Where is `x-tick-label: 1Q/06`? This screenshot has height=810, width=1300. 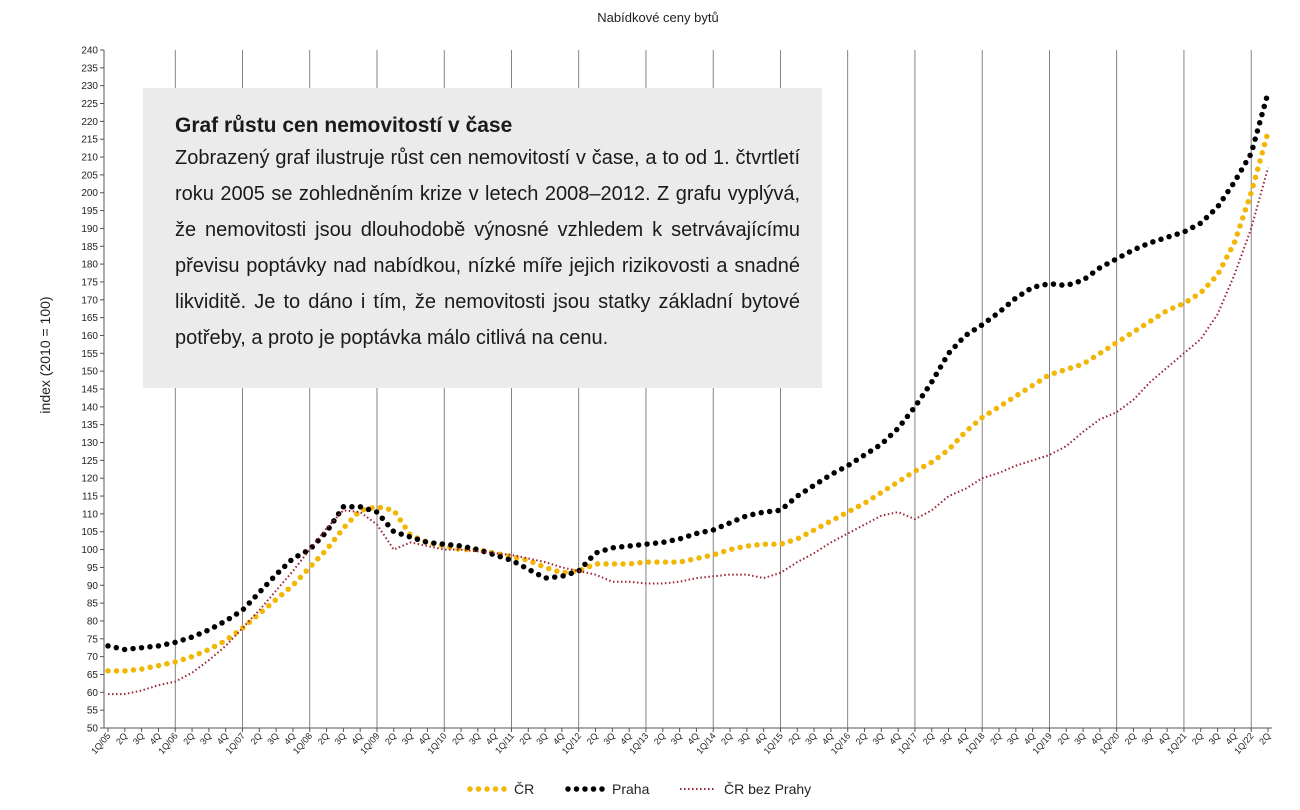 x-tick-label: 1Q/06 is located at coordinates (167, 743).